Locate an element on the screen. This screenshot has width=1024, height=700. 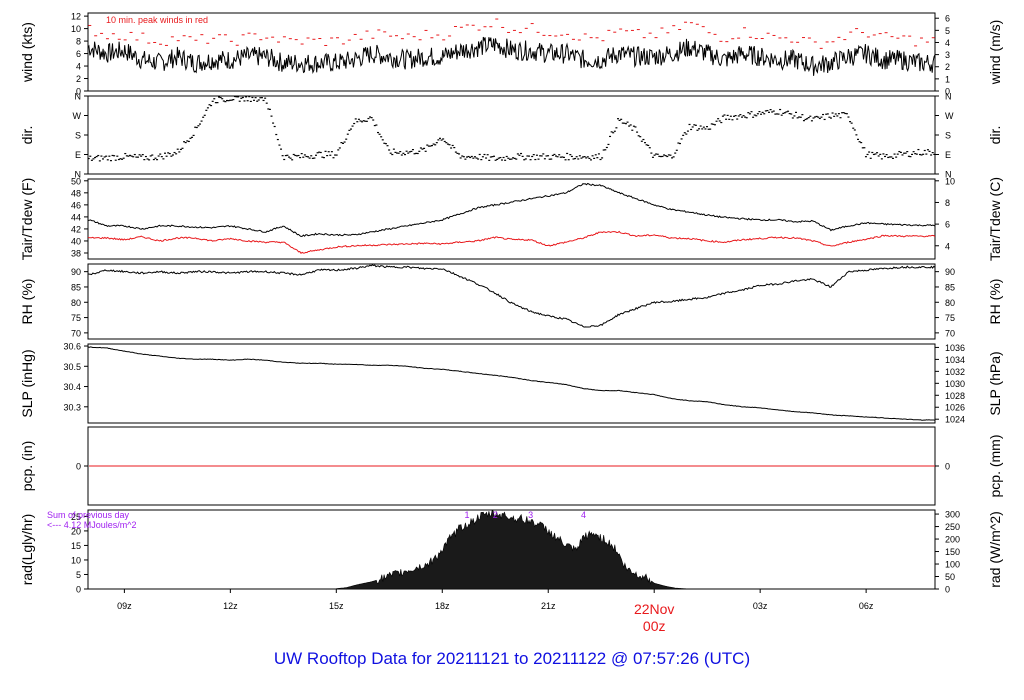
wind-plot is located at coordinates (511, 47).